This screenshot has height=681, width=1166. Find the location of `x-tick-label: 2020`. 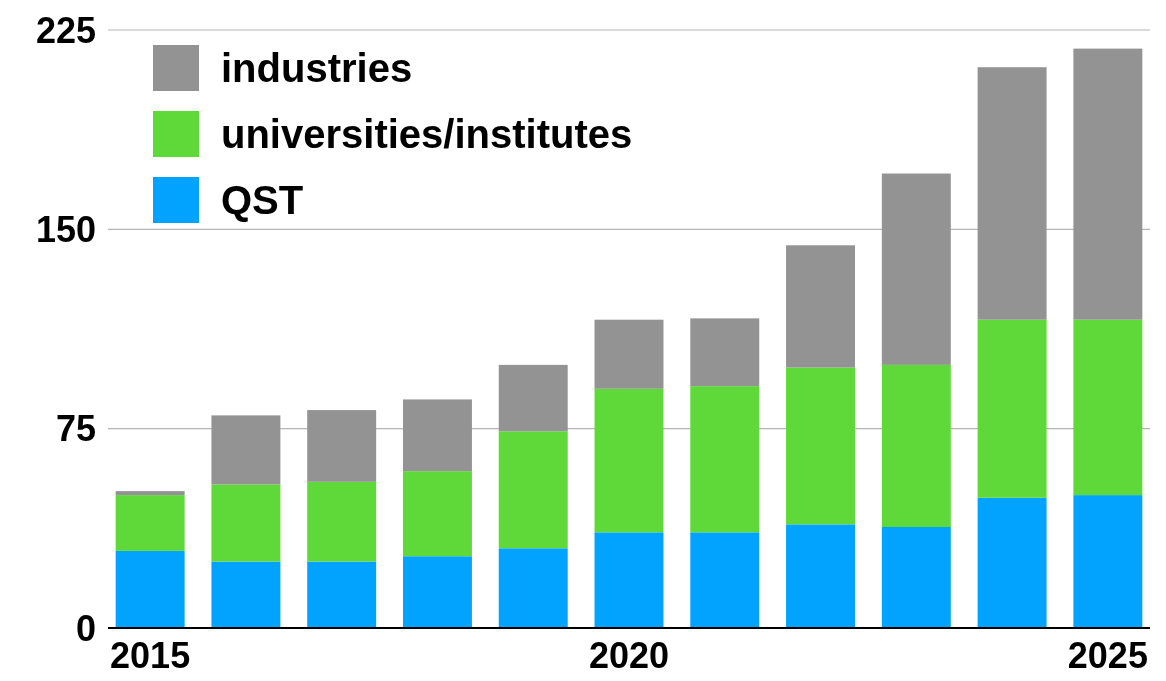

x-tick-label: 2020 is located at coordinates (629, 655).